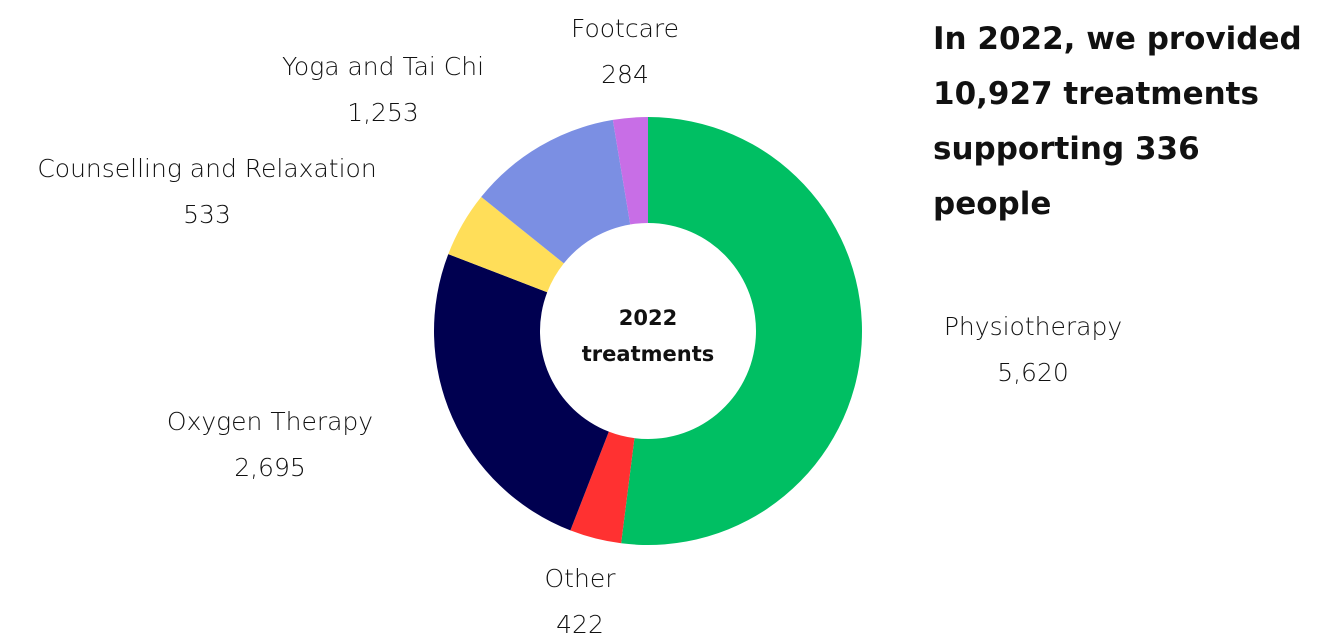 Image resolution: width=1325 pixels, height=639 pixels. Describe the element at coordinates (383, 66) in the screenshot. I see `slice-label: Yoga and Tai Chi` at that location.